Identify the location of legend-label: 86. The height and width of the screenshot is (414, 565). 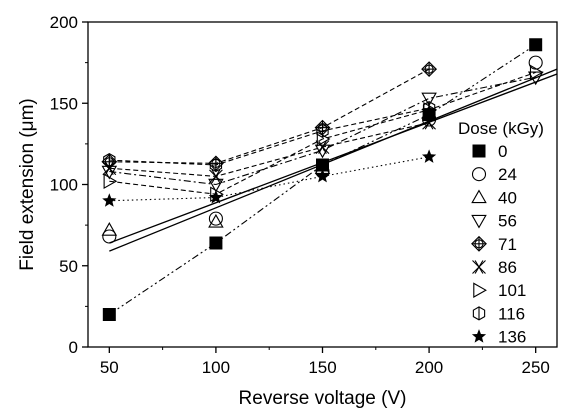
(507, 267).